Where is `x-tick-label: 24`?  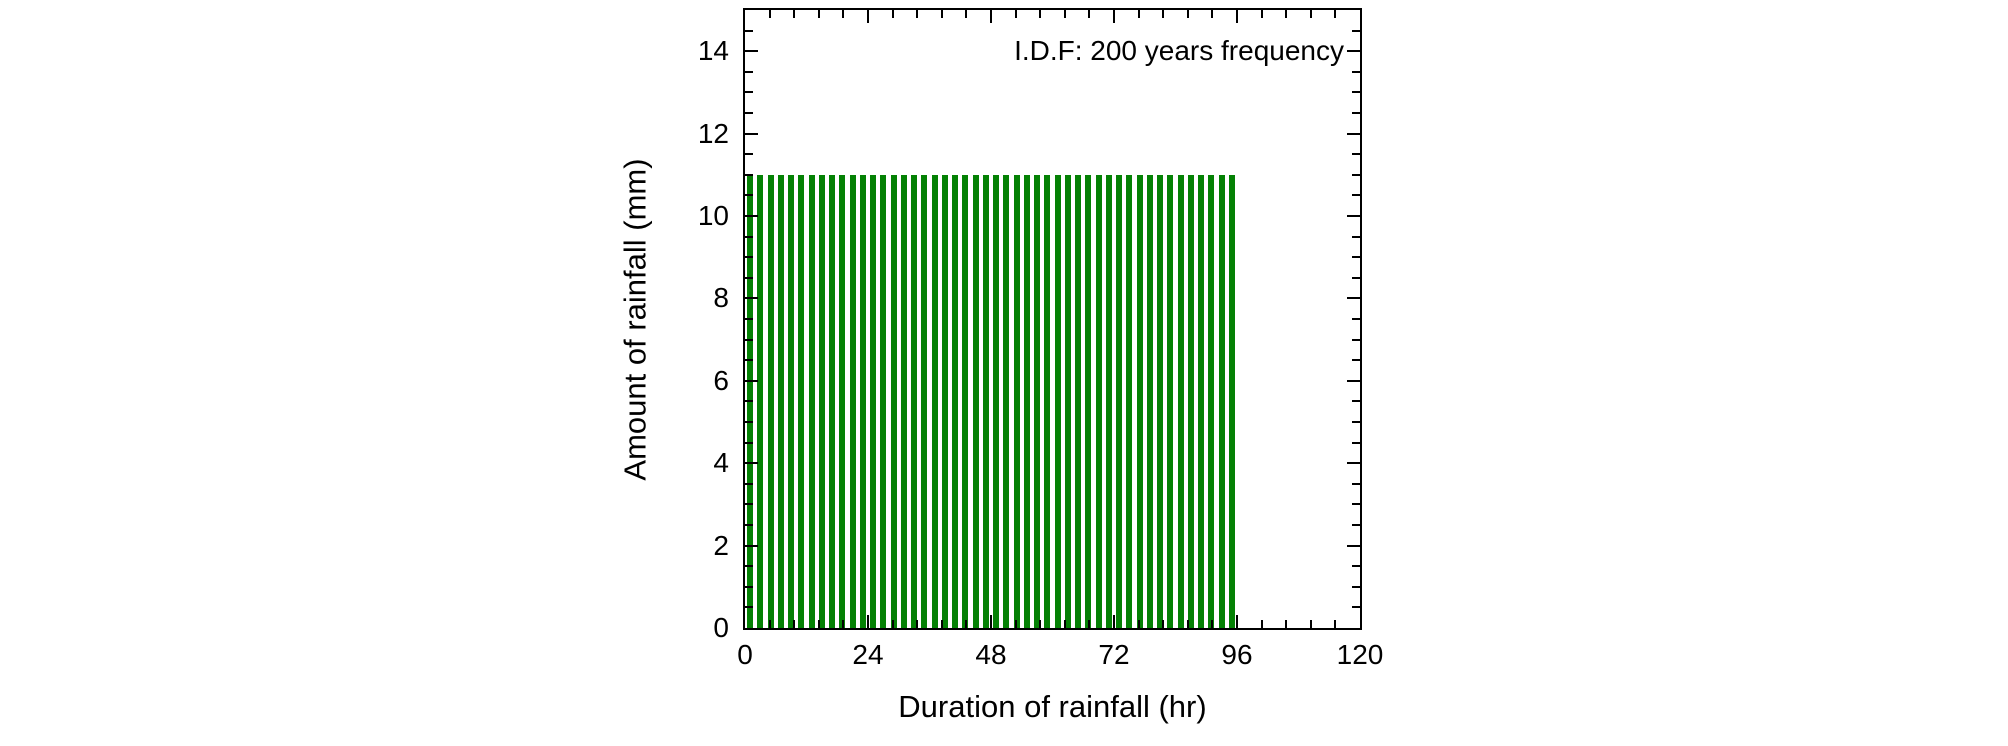 x-tick-label: 24 is located at coordinates (868, 654).